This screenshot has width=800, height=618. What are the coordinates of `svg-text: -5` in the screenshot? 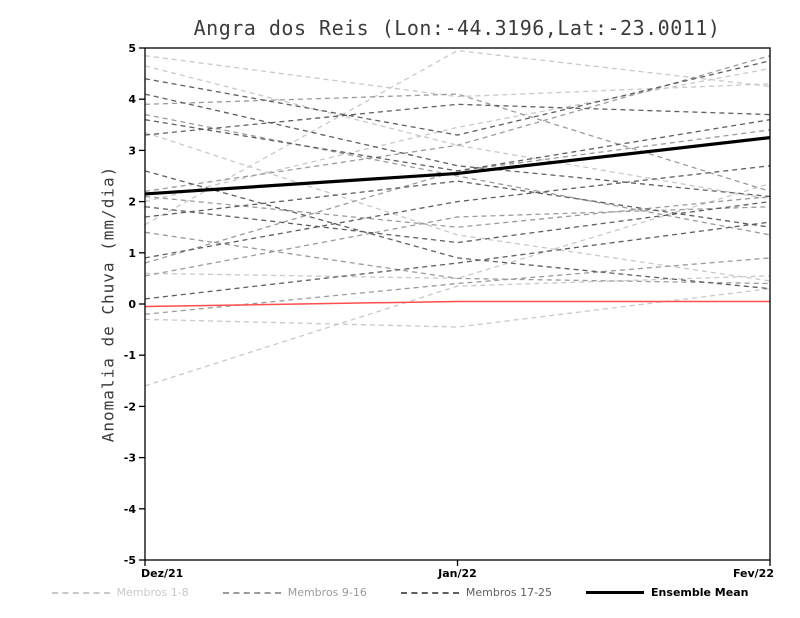 It's located at (130, 560).